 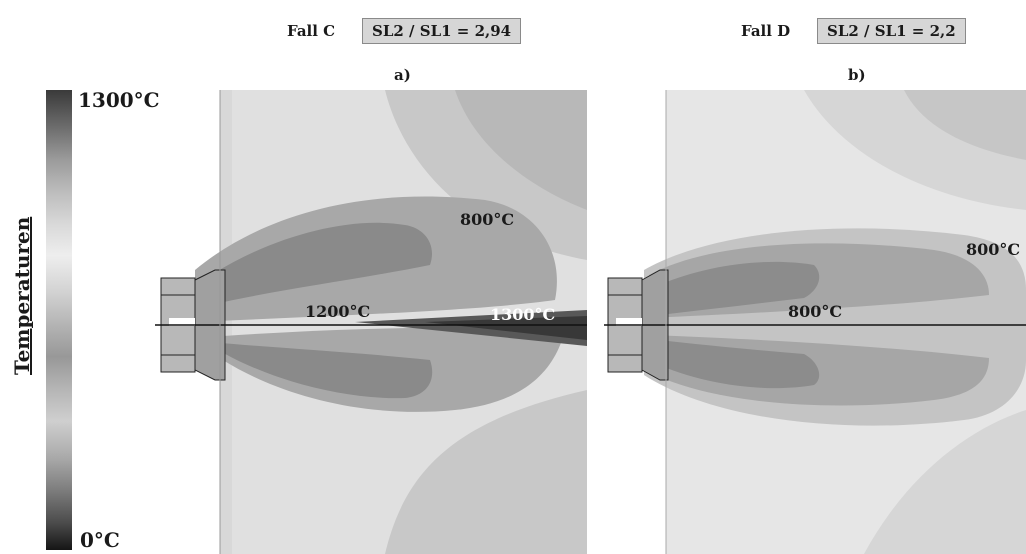 What do you see at coordinates (815, 311) in the screenshot?
I see `panel-b-isotherm-axis: 800°C` at bounding box center [815, 311].